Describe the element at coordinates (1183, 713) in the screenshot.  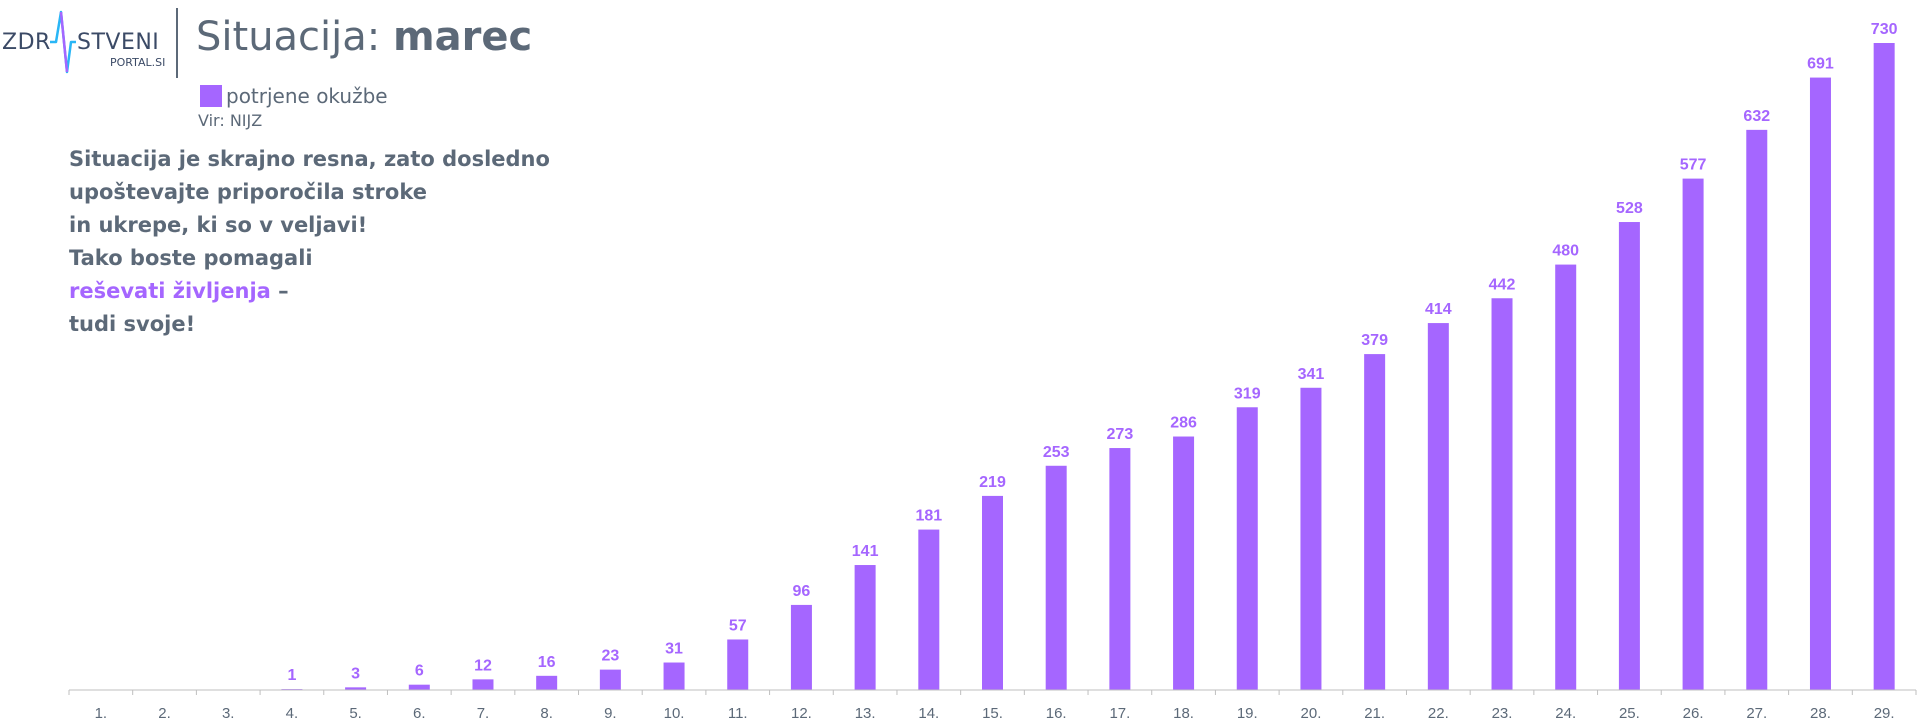
I see `x-tick-label: 18.` at that location.